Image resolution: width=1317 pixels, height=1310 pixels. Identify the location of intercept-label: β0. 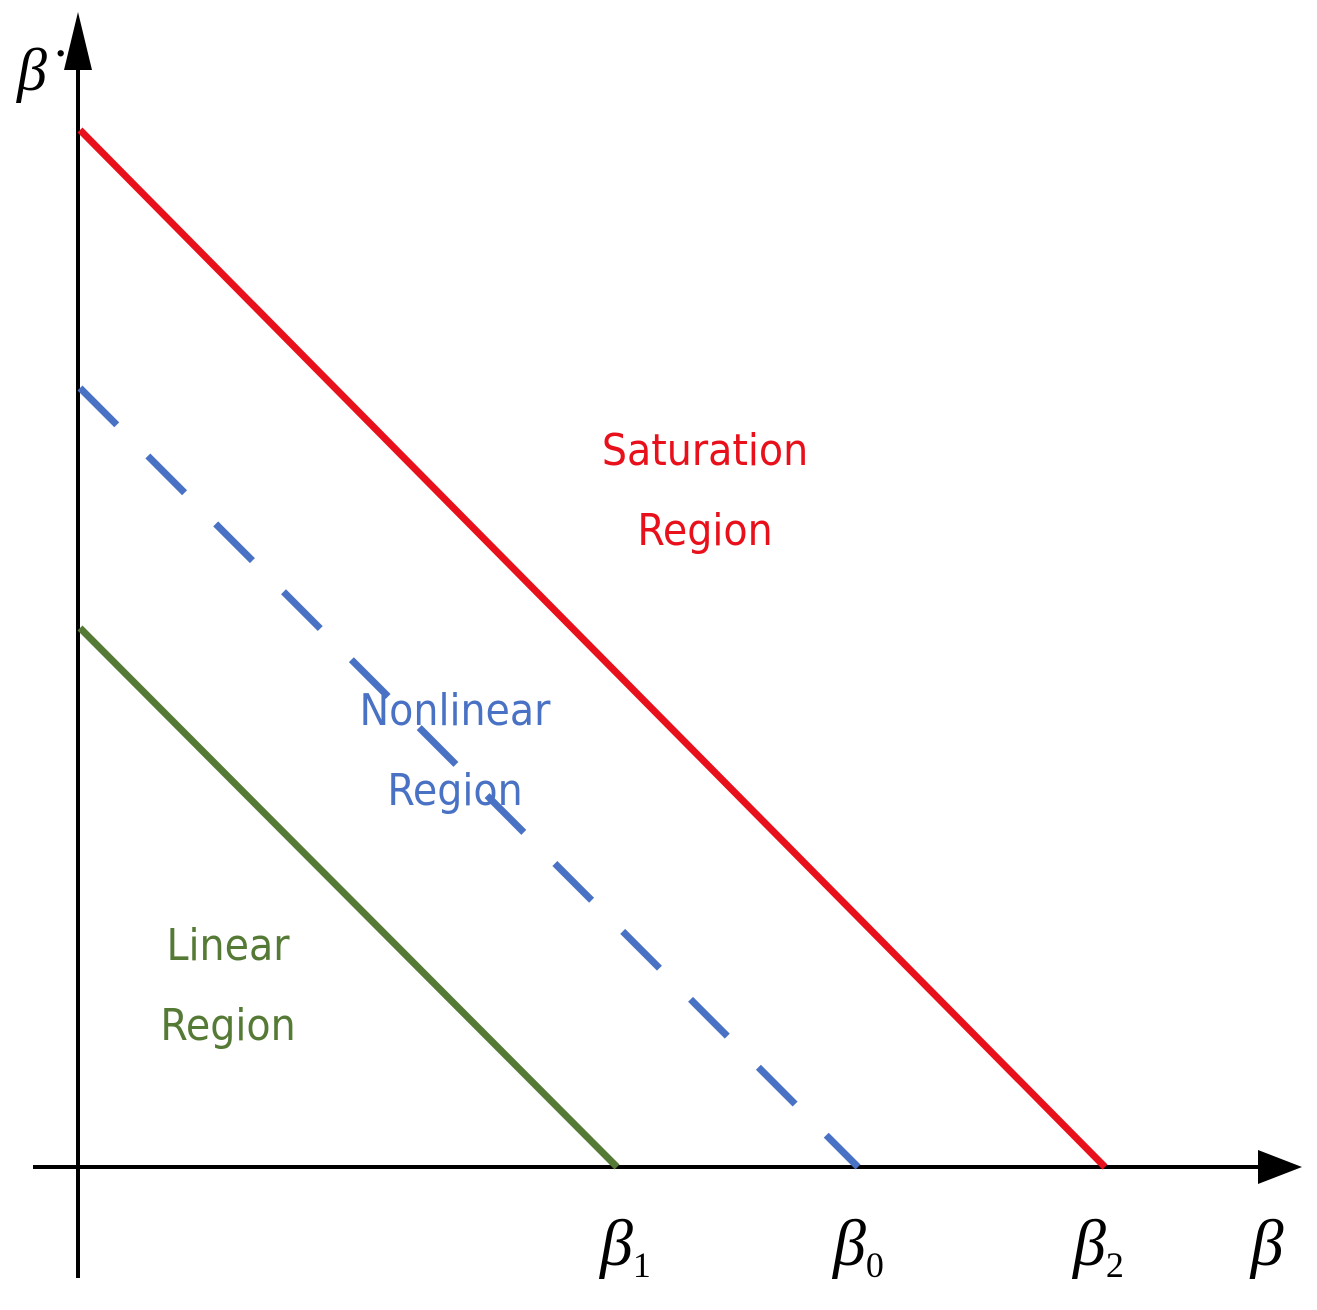
(857, 1246).